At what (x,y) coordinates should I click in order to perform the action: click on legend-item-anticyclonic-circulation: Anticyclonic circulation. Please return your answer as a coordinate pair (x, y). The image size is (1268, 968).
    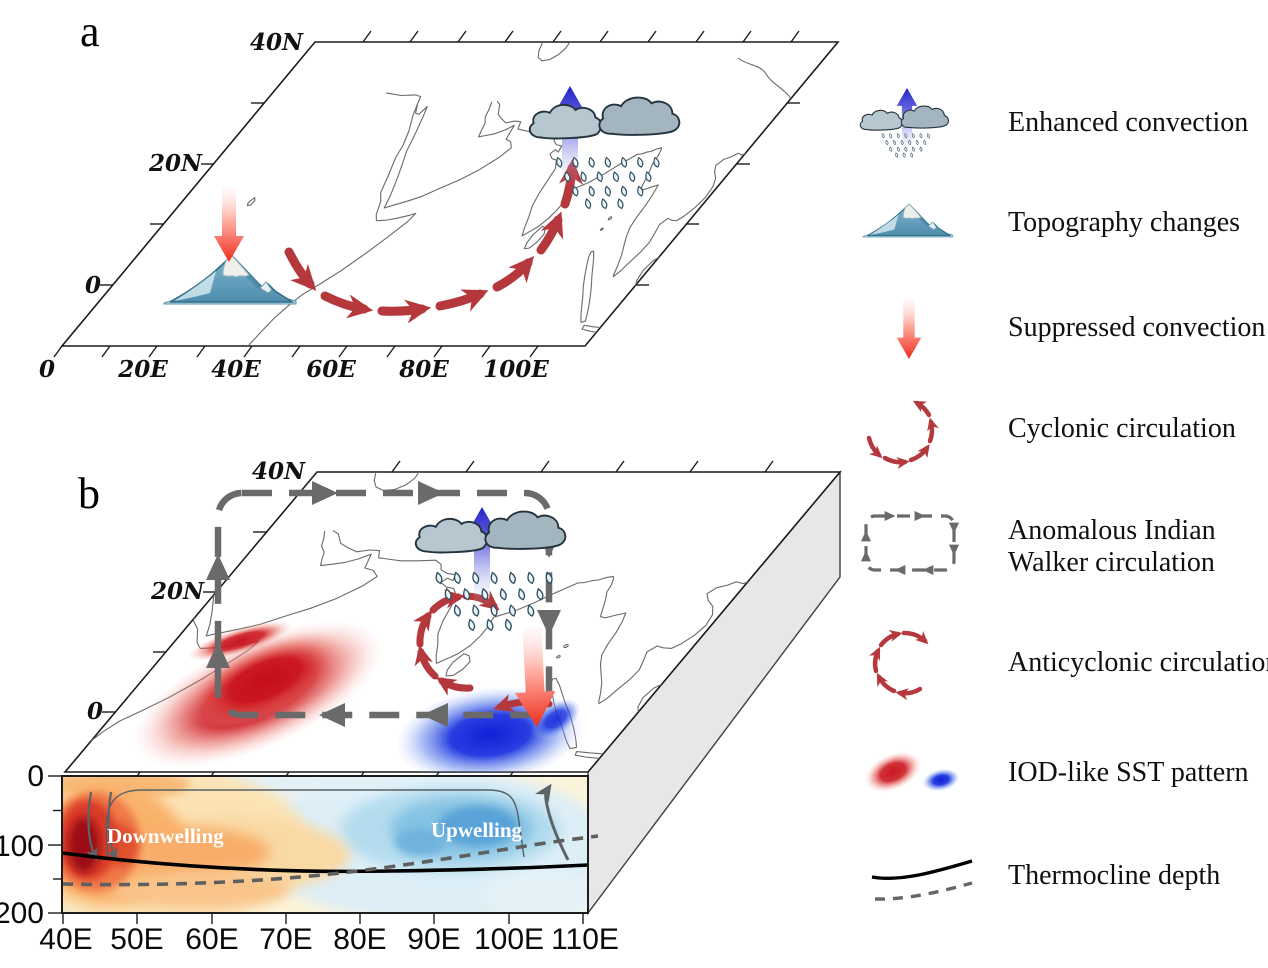
    Looking at the image, I should click on (1068, 665).